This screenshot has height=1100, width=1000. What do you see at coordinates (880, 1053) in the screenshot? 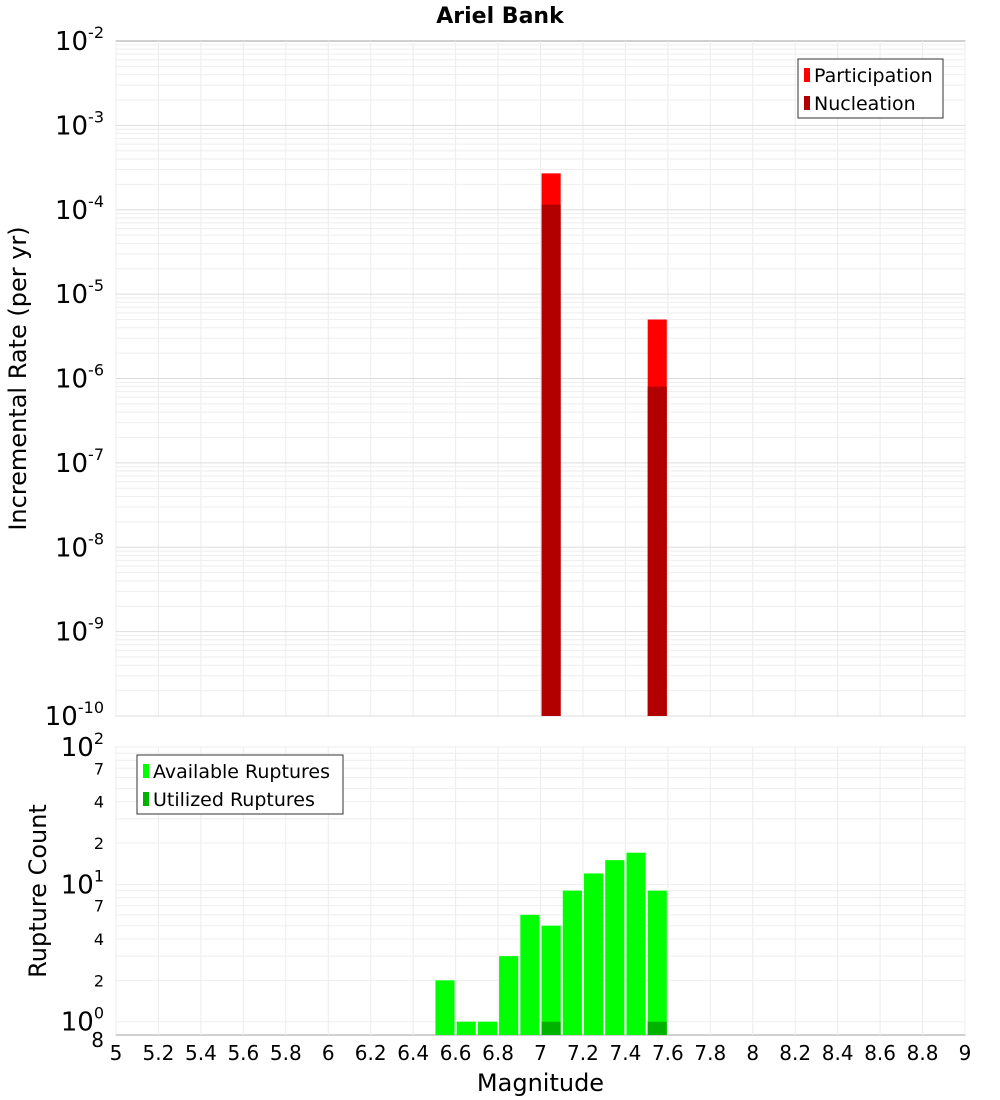
I see `x-tick-label: 8.6` at bounding box center [880, 1053].